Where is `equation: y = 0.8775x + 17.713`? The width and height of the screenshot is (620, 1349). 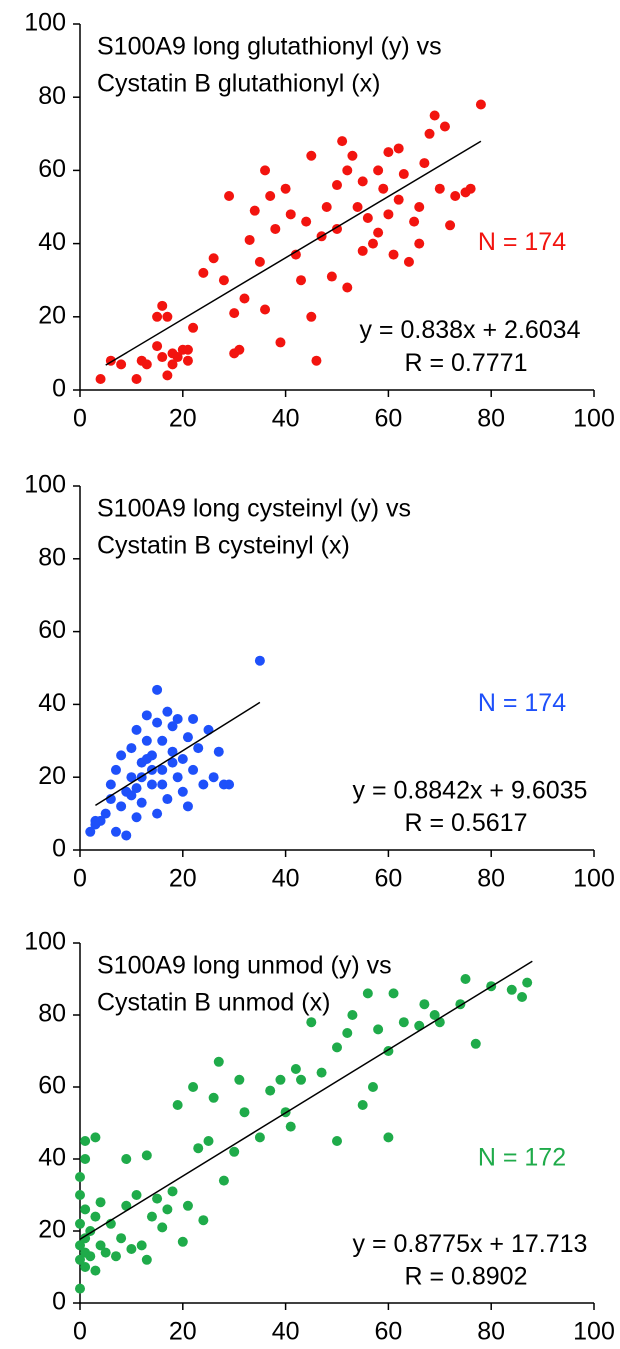
equation: y = 0.8775x + 17.713 is located at coordinates (470, 1244).